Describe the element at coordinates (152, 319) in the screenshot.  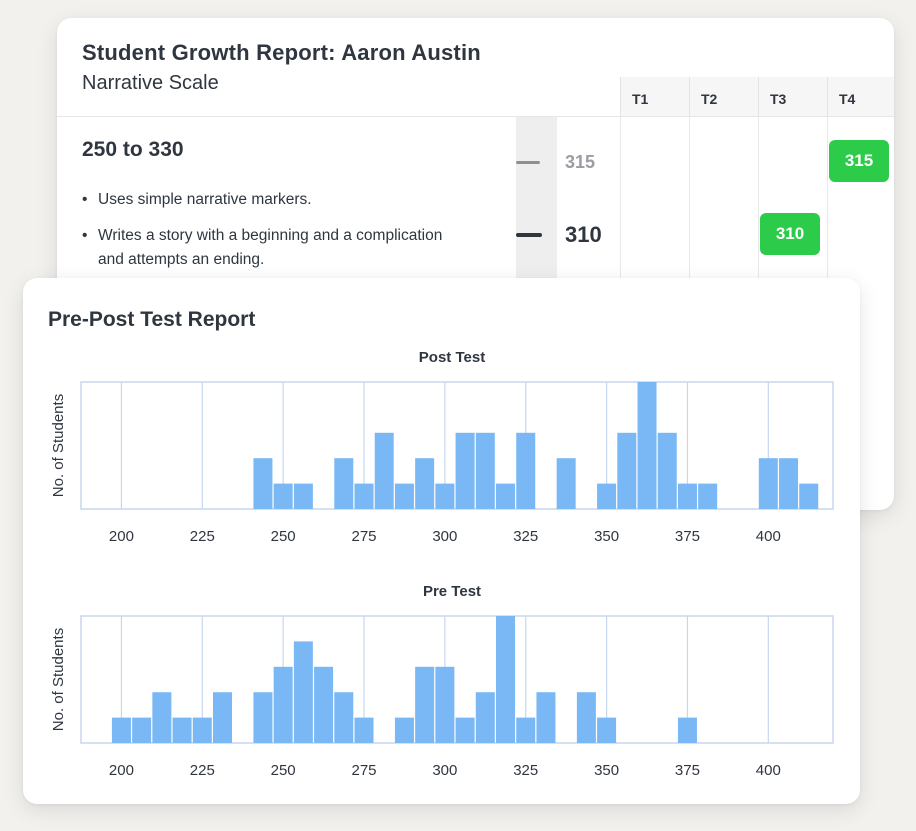
I see `prepost-report-title: Pre-Post Test Report` at that location.